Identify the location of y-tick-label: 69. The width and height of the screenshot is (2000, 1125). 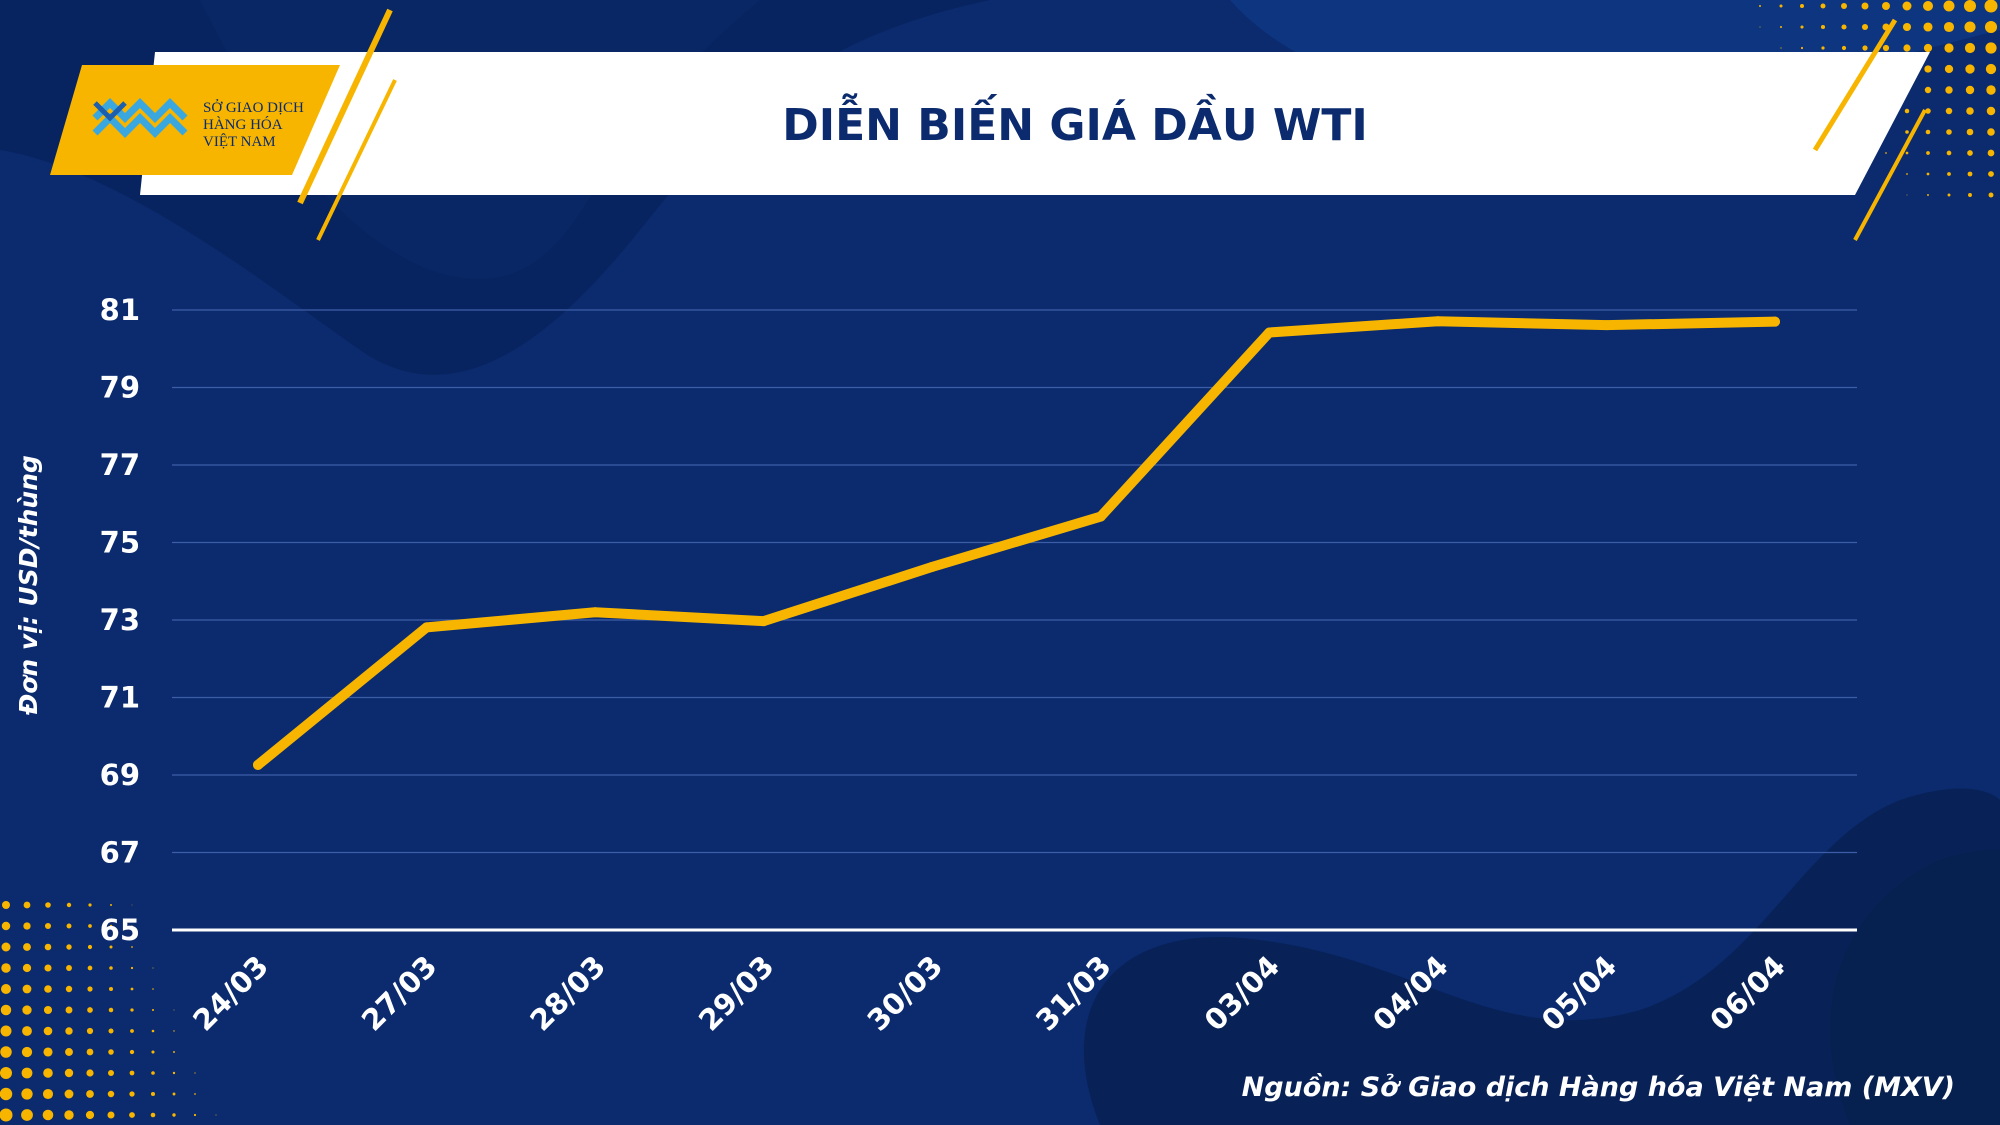
(120, 775).